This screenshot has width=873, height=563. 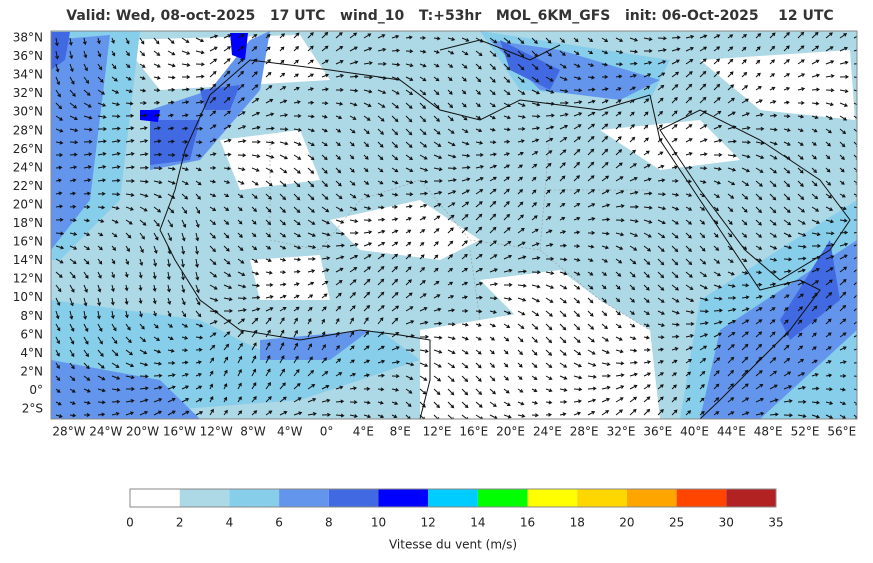 I want to click on colorbar-tick-label: 20, so click(x=626, y=523).